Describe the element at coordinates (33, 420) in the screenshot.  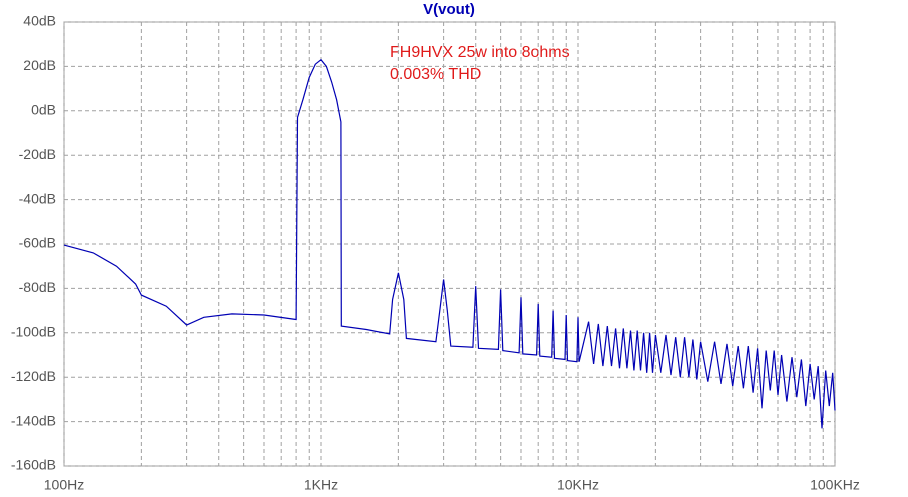
I see `y-tick-label: -140dB` at that location.